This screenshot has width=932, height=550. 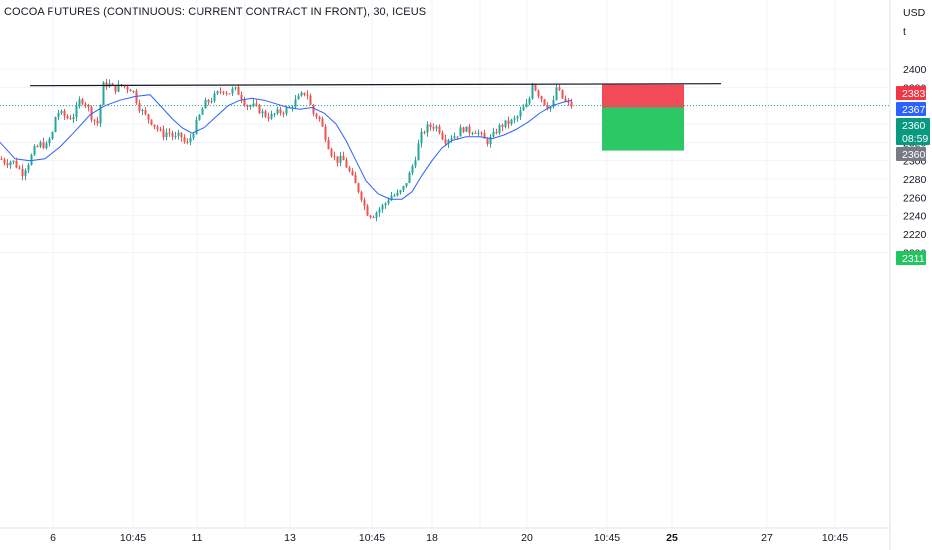 I want to click on price-axis-currency: USD, so click(x=914, y=13).